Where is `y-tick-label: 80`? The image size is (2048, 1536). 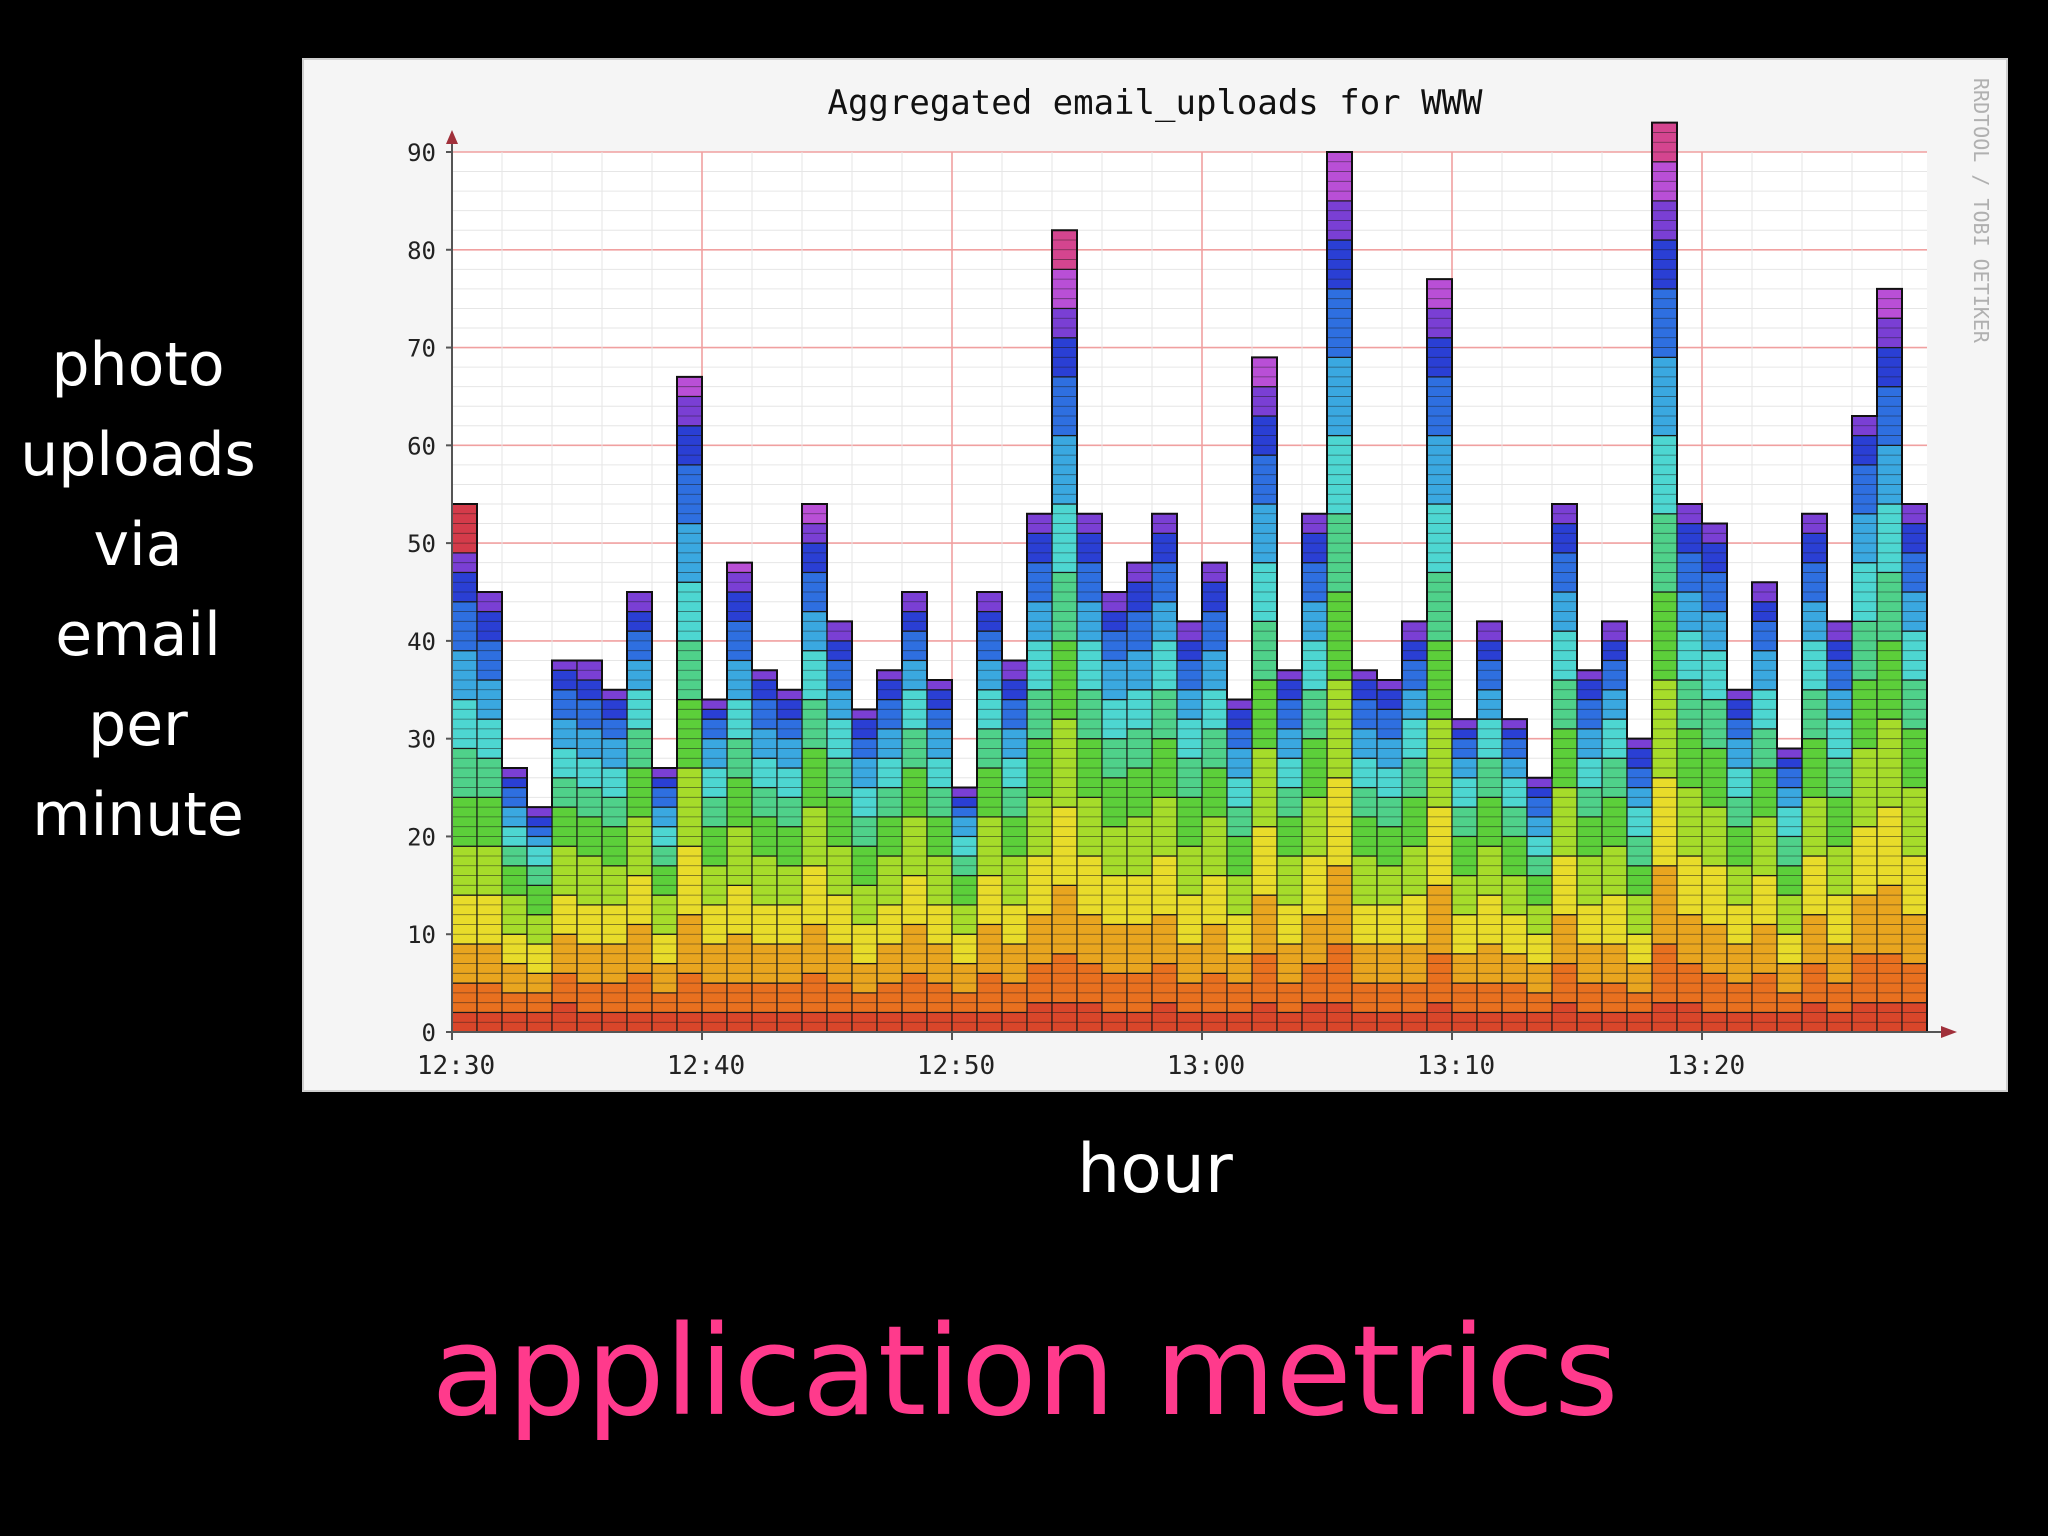
y-tick-label: 80 is located at coordinates (421, 251).